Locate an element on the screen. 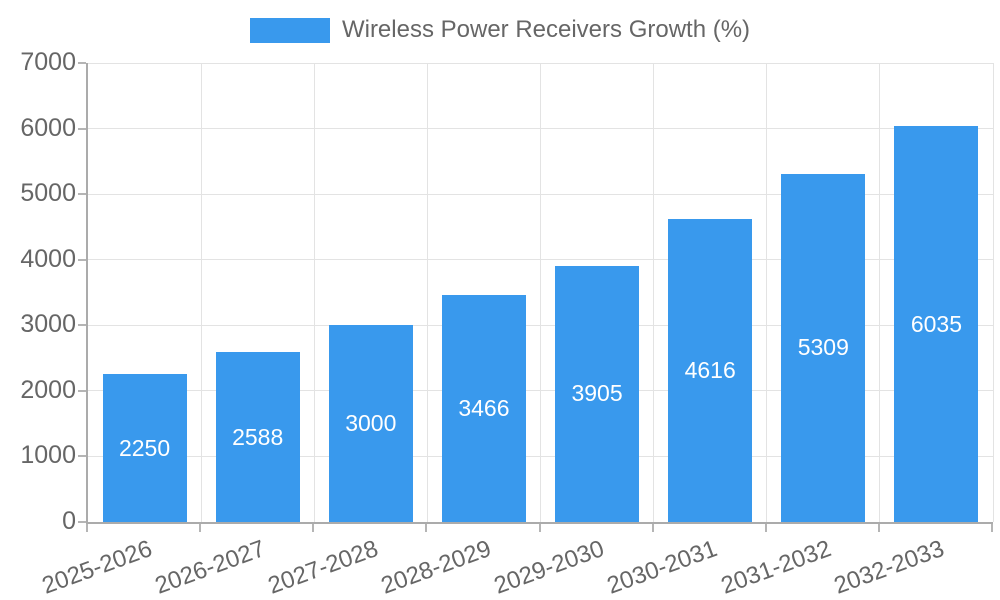  x-tick-label: 2030-2031 is located at coordinates (662, 567).